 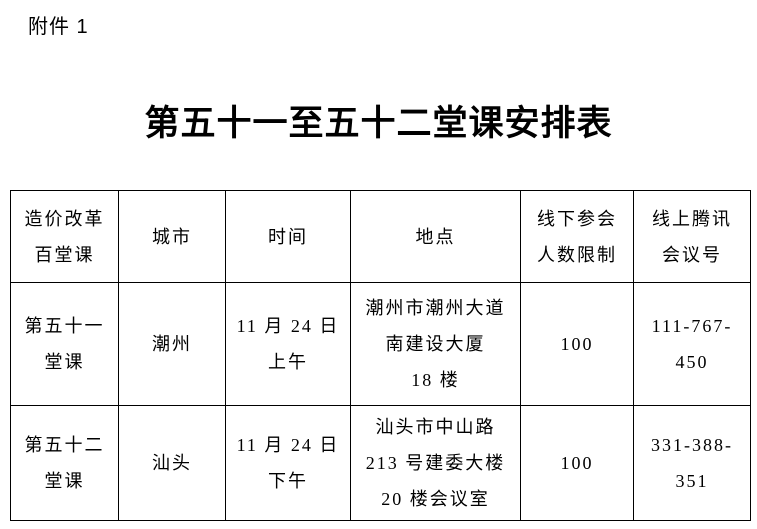 What do you see at coordinates (64, 344) in the screenshot?
I see `cell-course-name: 第五十一 堂课` at bounding box center [64, 344].